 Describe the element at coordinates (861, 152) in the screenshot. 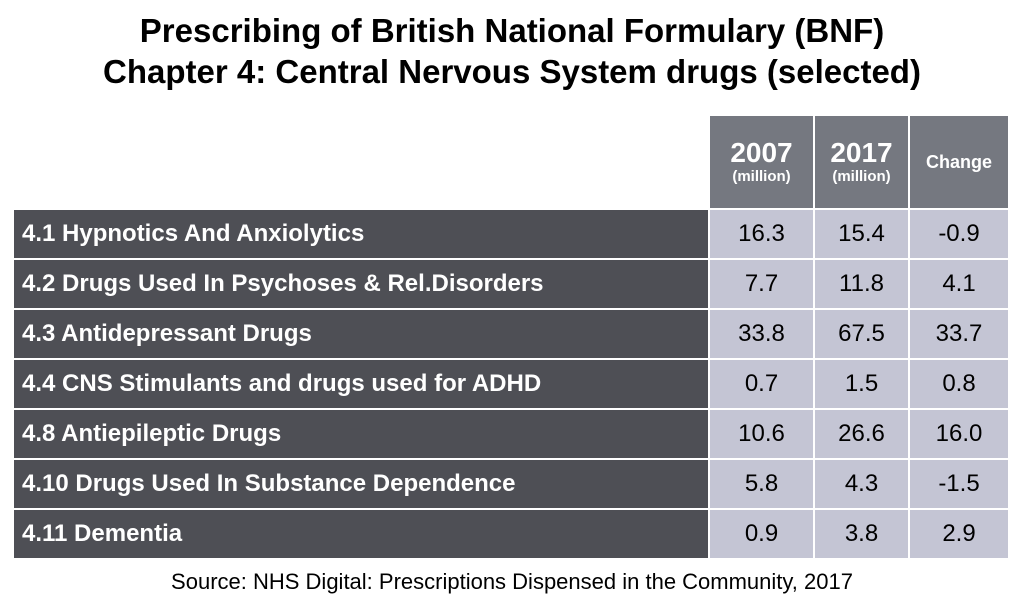

I see `column-header-2017-label: 2017` at that location.